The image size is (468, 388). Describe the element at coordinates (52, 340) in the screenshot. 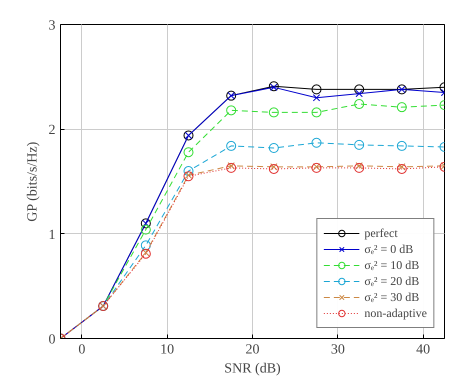

I see `y-tick-label: 0` at that location.